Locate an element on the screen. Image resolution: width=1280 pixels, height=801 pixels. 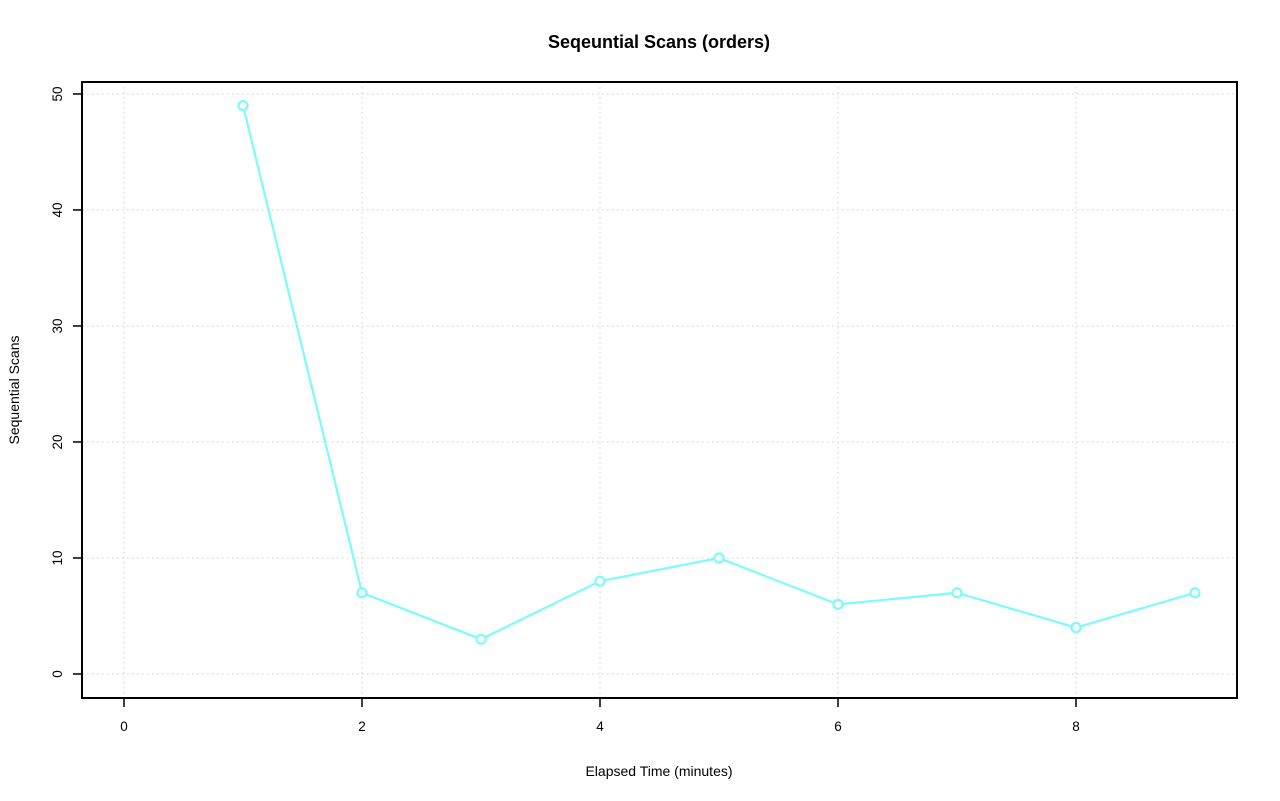
x-tick-label: 6 is located at coordinates (838, 726).